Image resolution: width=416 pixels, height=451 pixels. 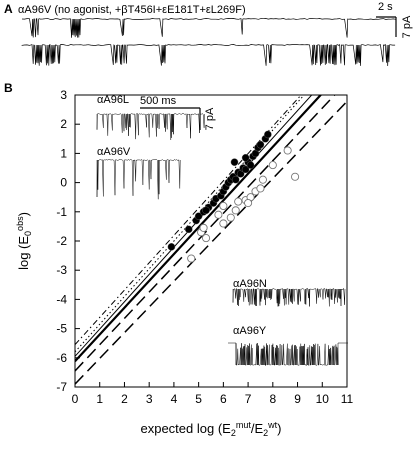 I want to click on x-tick-label: 6, so click(x=223, y=399).